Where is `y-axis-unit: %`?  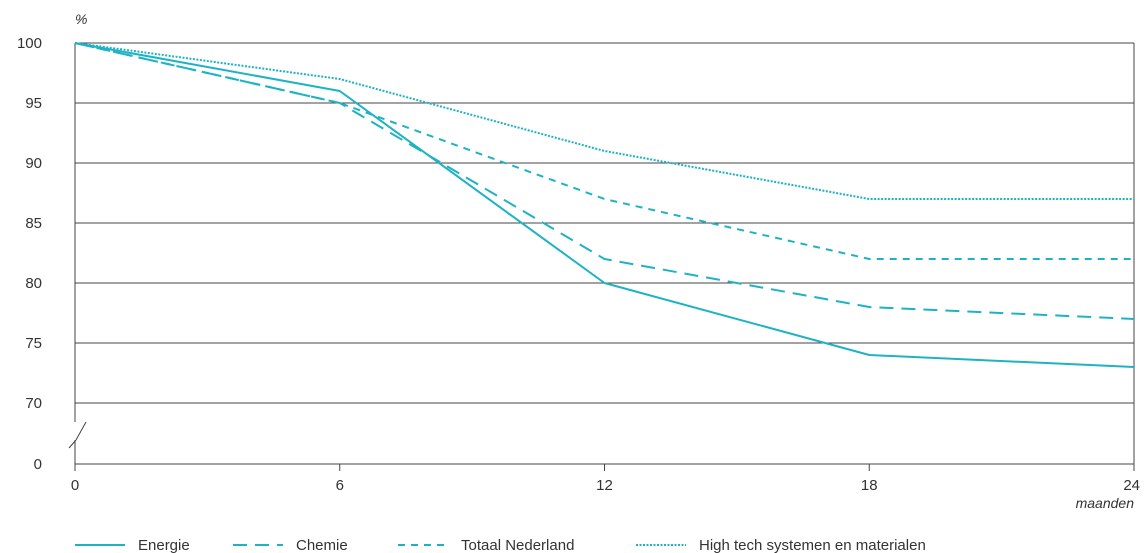
y-axis-unit: % is located at coordinates (81, 19).